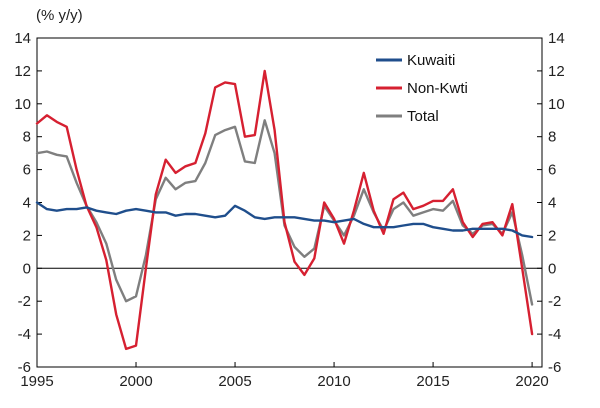 This screenshot has width=600, height=408. What do you see at coordinates (284, 220) in the screenshot?
I see `series-line-kuwaiti` at bounding box center [284, 220].